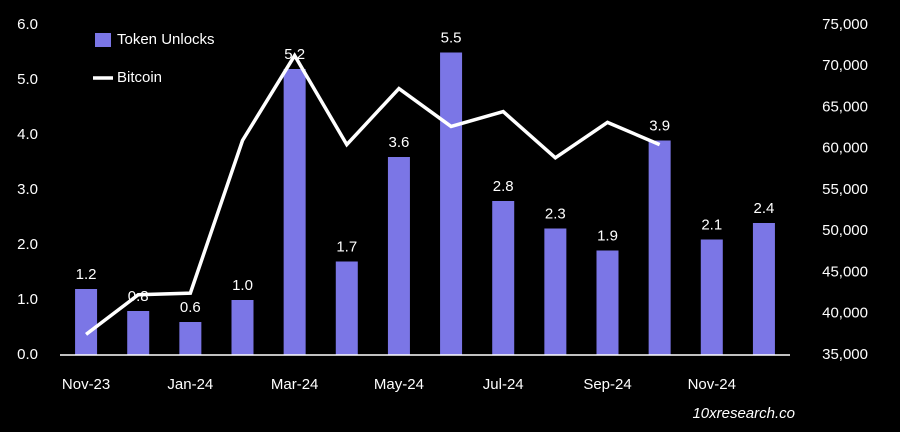 The height and width of the screenshot is (432, 900). What do you see at coordinates (242, 285) in the screenshot?
I see `data-label: 1.0` at bounding box center [242, 285].